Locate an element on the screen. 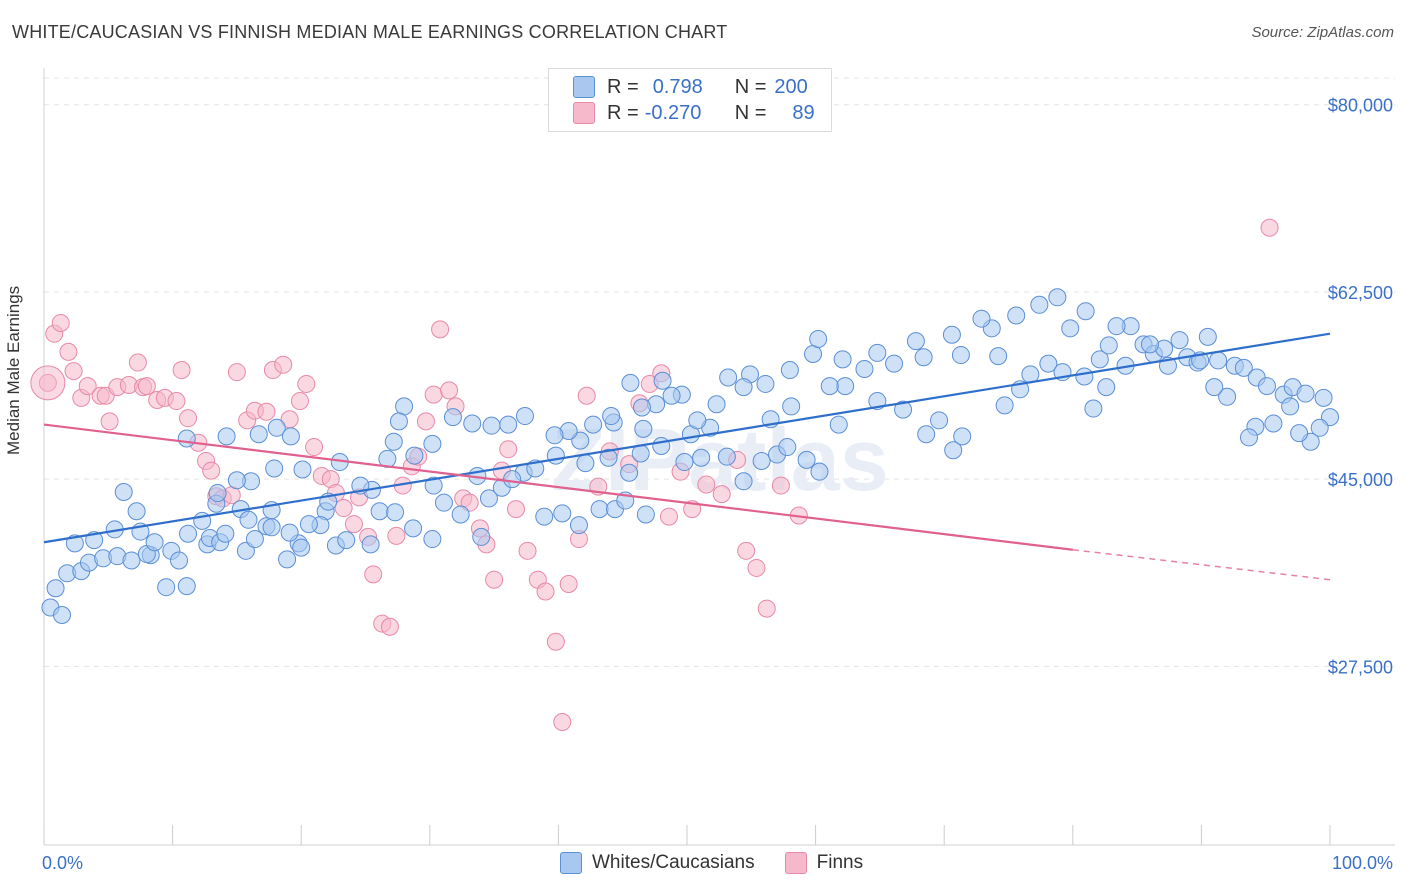  legend-item-whites: Whites/Caucasians is located at coordinates (657, 863).